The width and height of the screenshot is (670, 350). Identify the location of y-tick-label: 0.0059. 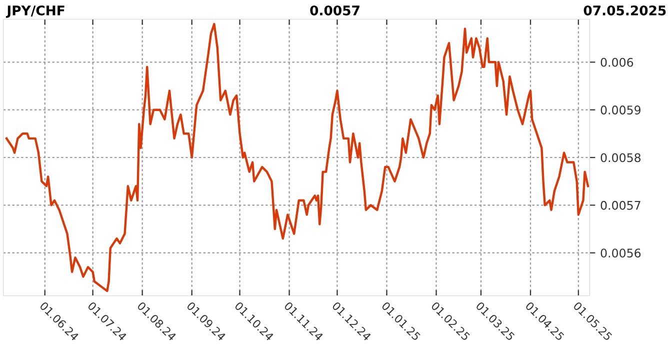
(620, 110).